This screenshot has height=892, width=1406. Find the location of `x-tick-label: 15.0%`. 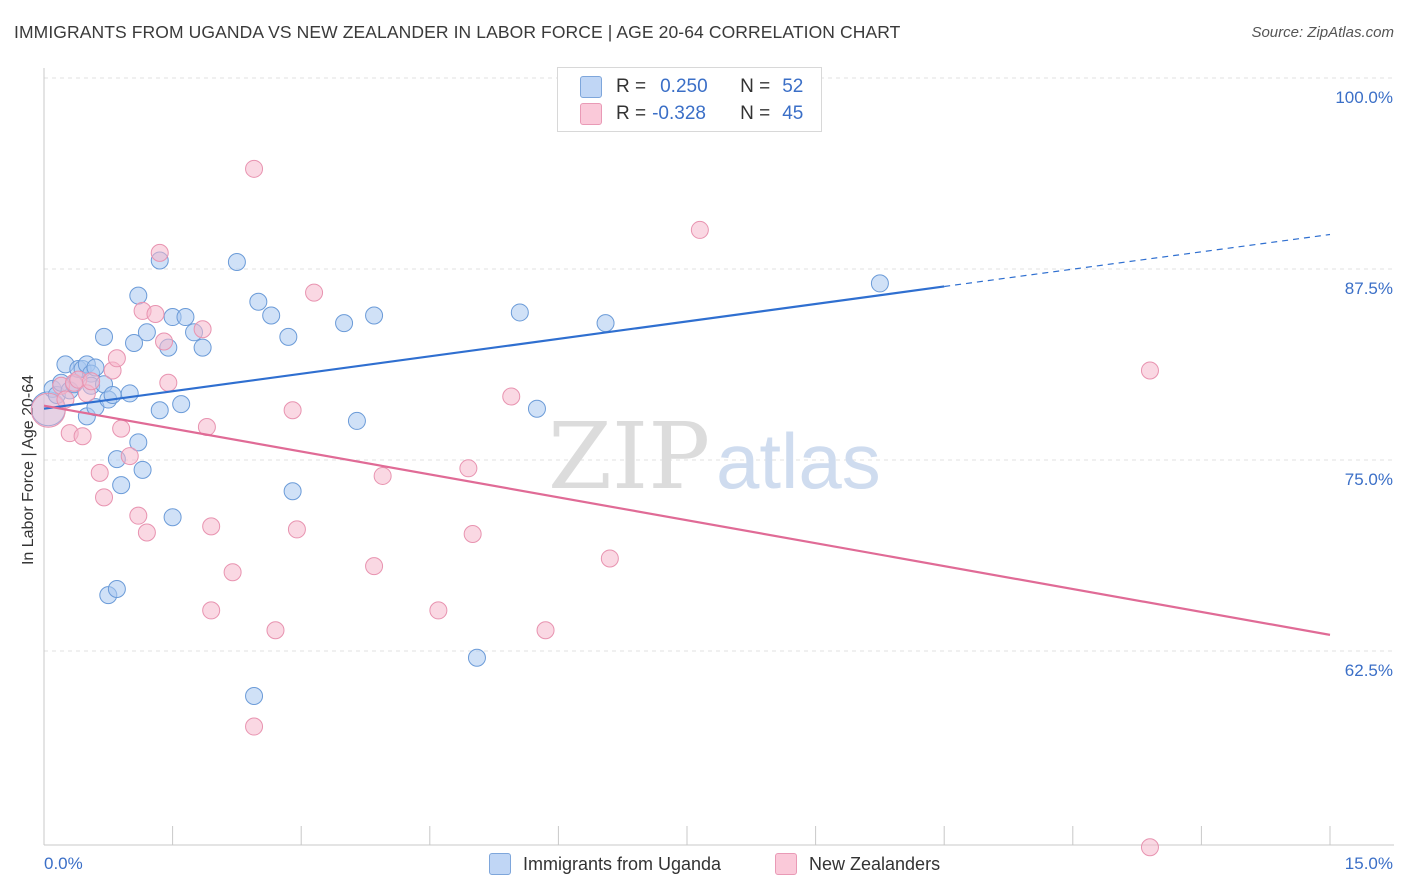

x-tick-label: 15.0% is located at coordinates (1369, 863).